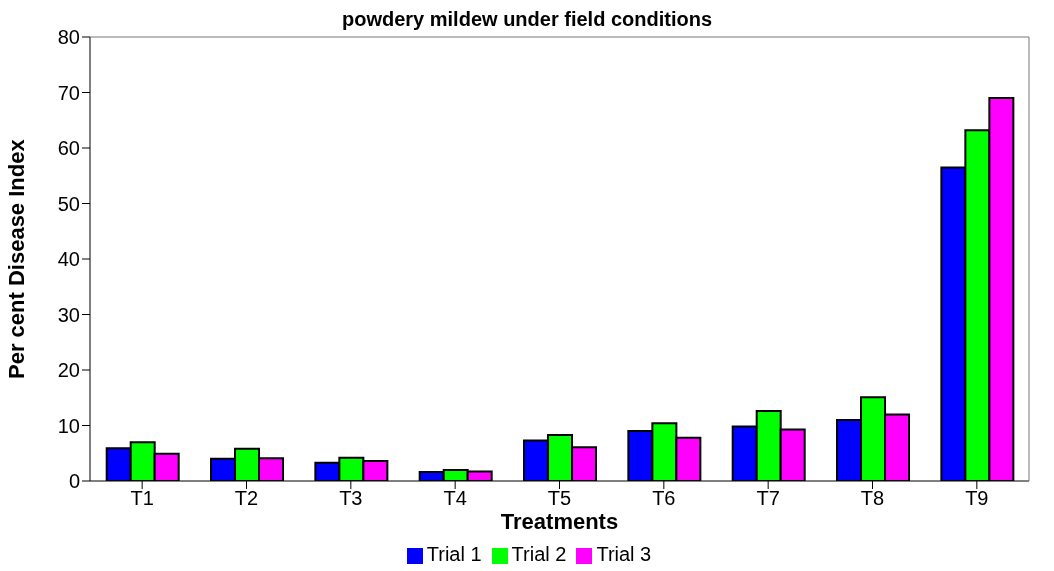 The width and height of the screenshot is (1054, 571). I want to click on x-tick-label: T3, so click(351, 498).